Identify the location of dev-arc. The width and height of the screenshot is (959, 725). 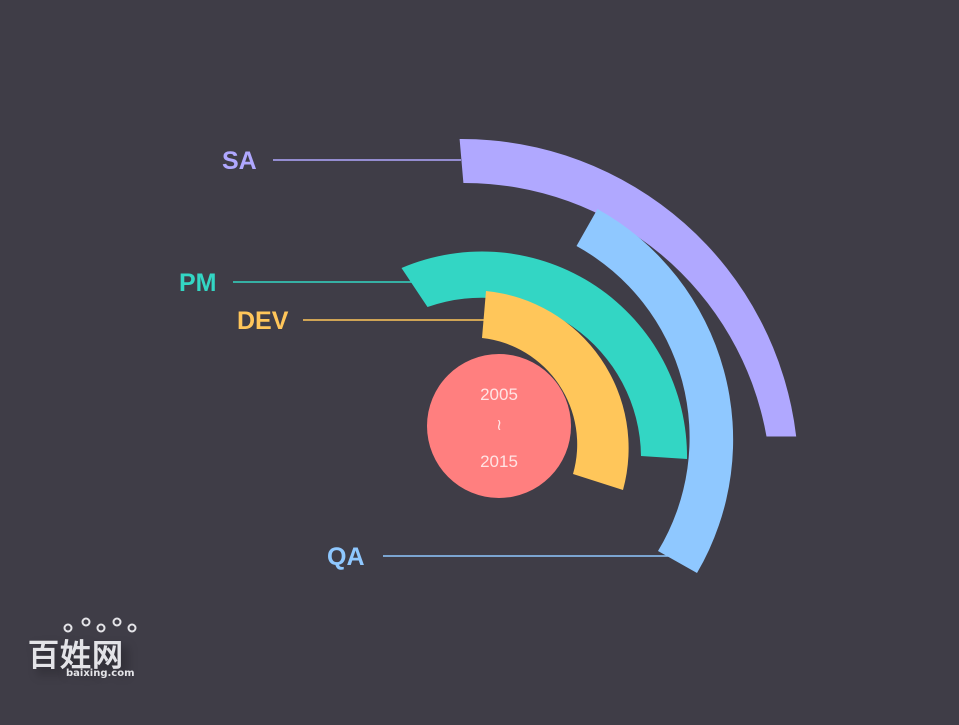
(555, 390).